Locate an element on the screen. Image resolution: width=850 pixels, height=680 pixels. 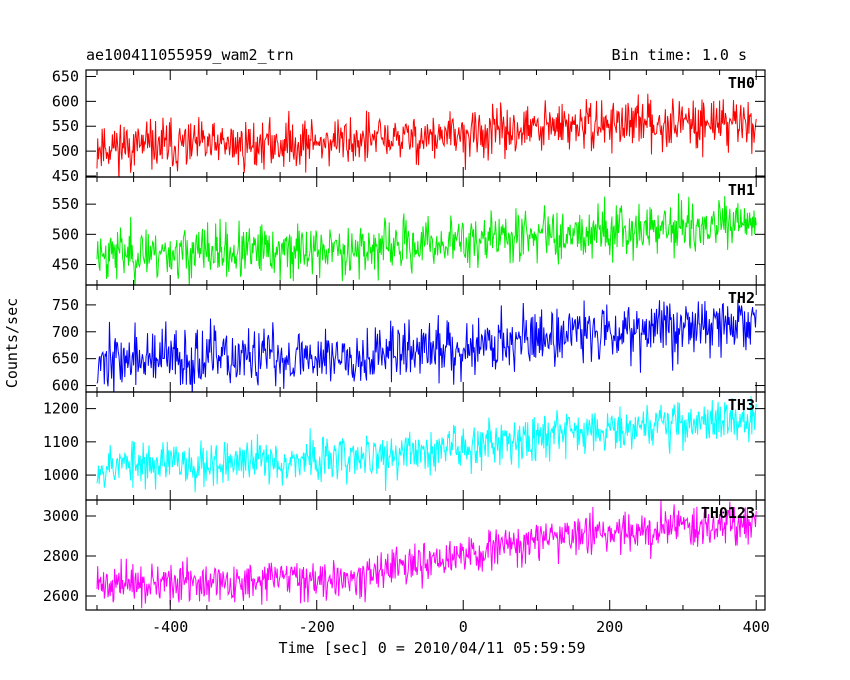
series-line-th2 is located at coordinates (426, 345).